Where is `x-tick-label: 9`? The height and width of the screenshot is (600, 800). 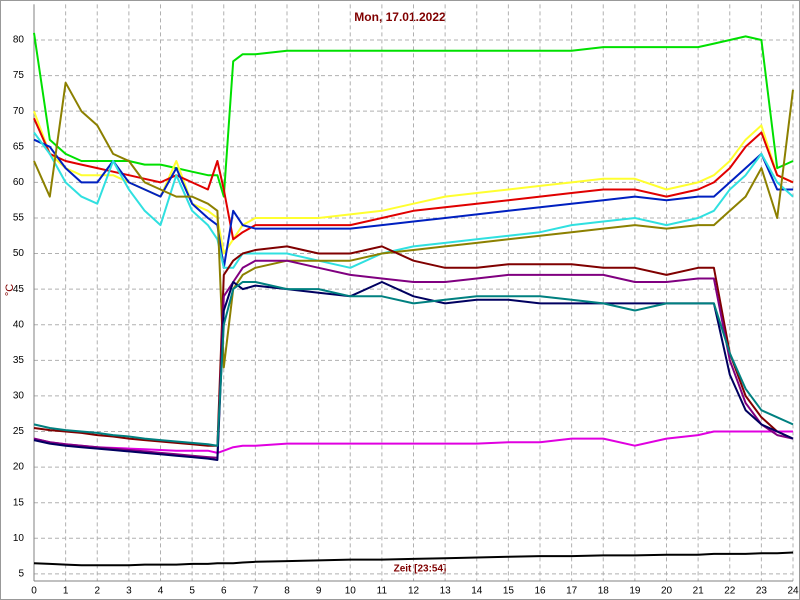 x-tick-label: 9 is located at coordinates (319, 591).